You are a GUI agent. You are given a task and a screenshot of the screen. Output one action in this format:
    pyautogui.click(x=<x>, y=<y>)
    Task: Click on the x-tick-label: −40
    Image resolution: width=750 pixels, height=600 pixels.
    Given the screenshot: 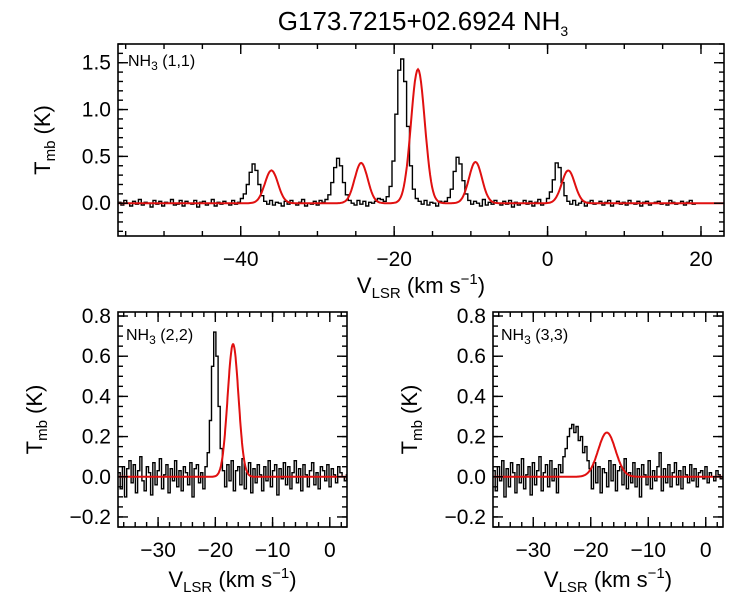 What is the action you would take?
    pyautogui.click(x=241, y=259)
    